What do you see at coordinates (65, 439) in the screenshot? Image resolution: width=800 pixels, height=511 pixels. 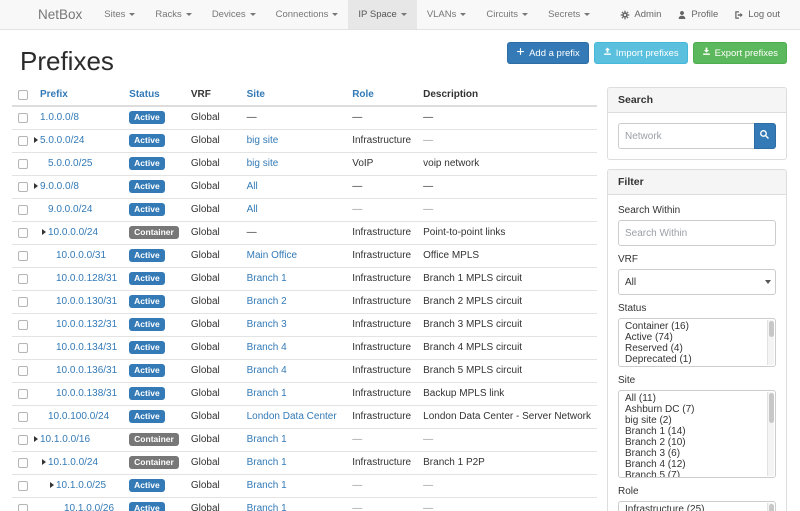 I see `prefix-link: 10.1.0.0/16` at bounding box center [65, 439].